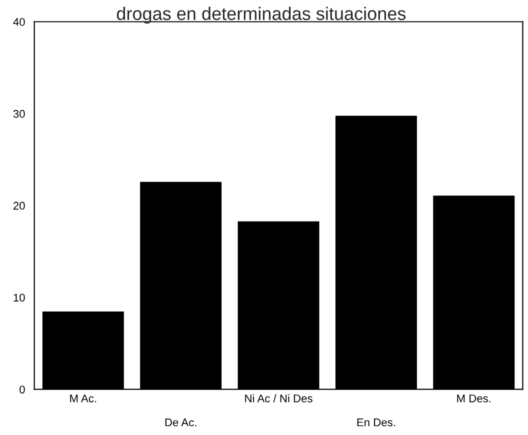 The image size is (528, 435). Describe the element at coordinates (19, 22) in the screenshot. I see `y-tick-label: 40` at that location.